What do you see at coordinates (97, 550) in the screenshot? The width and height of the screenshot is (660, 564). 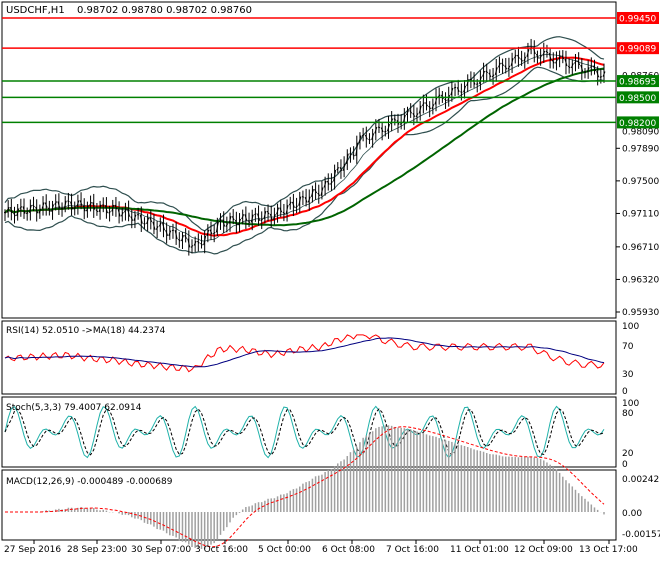 I see `time-tick-label: 28 Sep 23:00` at bounding box center [97, 550].